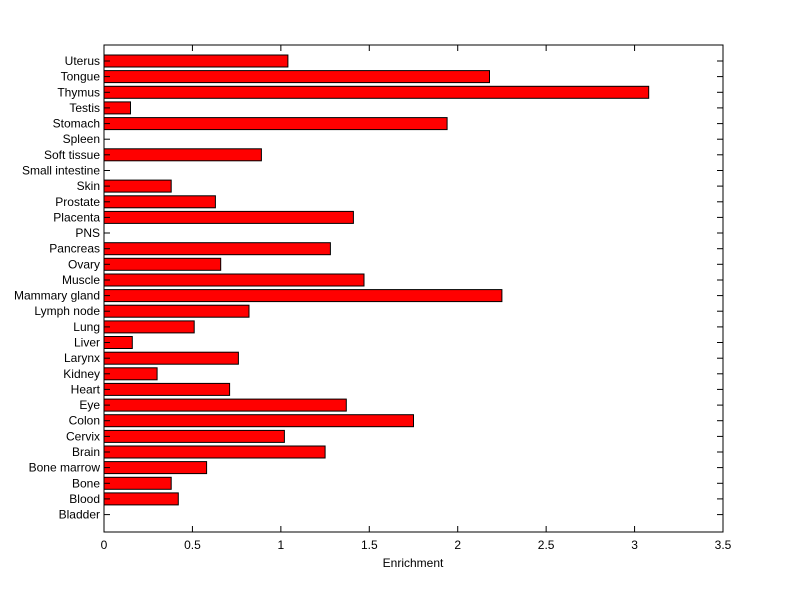 Image resolution: width=800 pixels, height=599 pixels. I want to click on y-tick-label: Spleen, so click(81, 139).